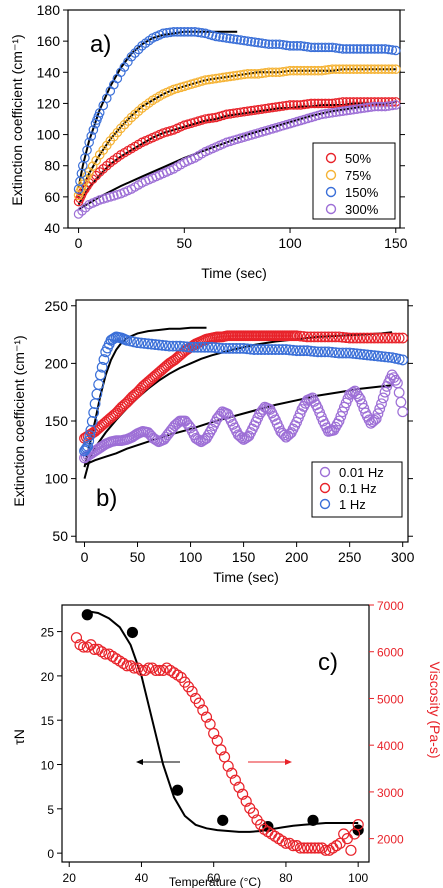  What do you see at coordinates (57, 363) in the screenshot?
I see `y-tick-label: 200` at bounding box center [57, 363].